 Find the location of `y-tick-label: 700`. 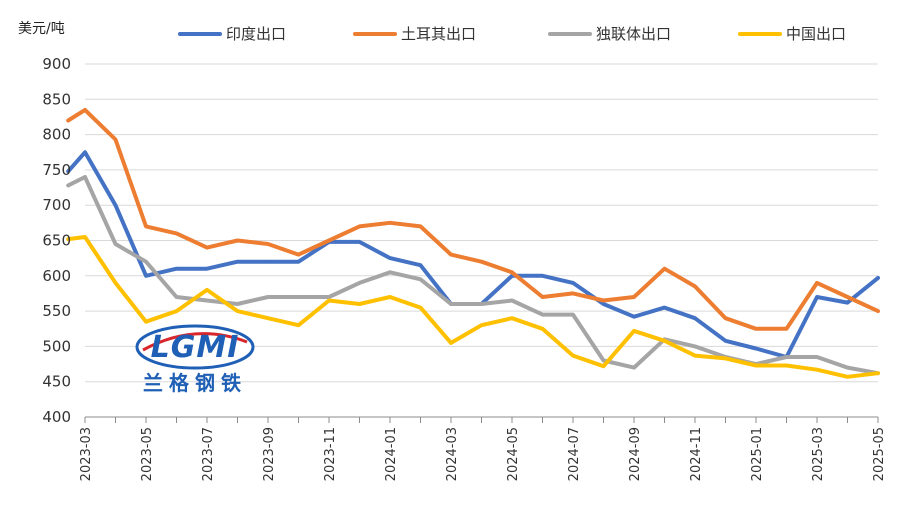

y-tick-label: 700 is located at coordinates (56, 205).